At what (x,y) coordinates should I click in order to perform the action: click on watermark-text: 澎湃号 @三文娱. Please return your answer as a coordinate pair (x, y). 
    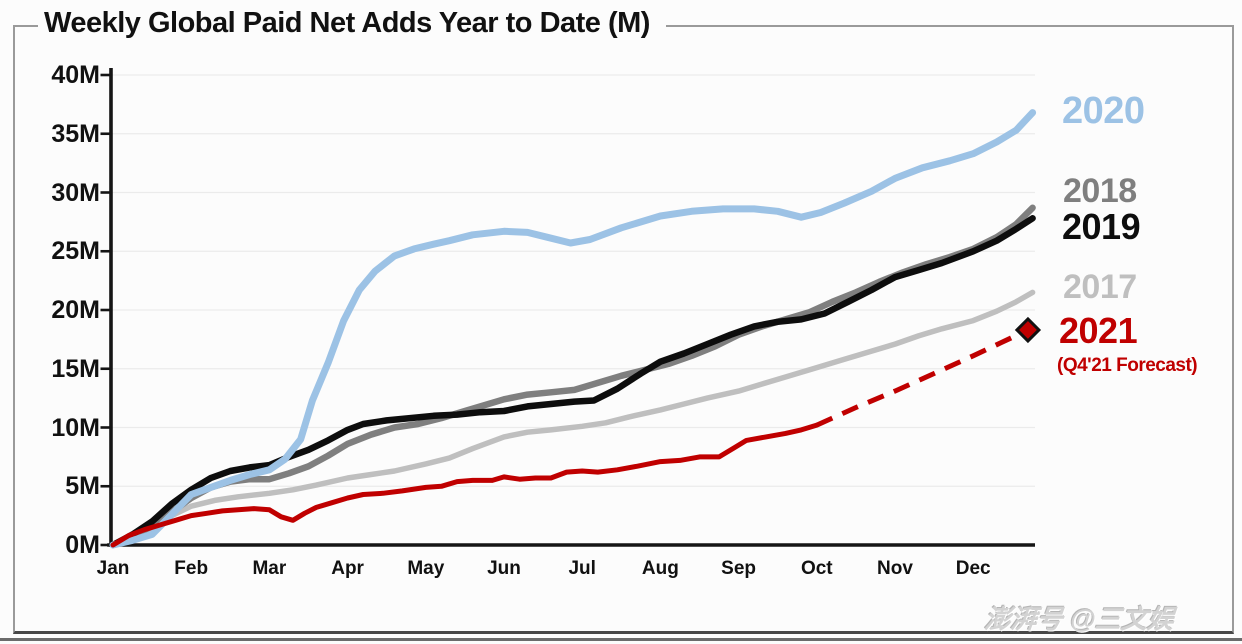
    Looking at the image, I should click on (1079, 619).